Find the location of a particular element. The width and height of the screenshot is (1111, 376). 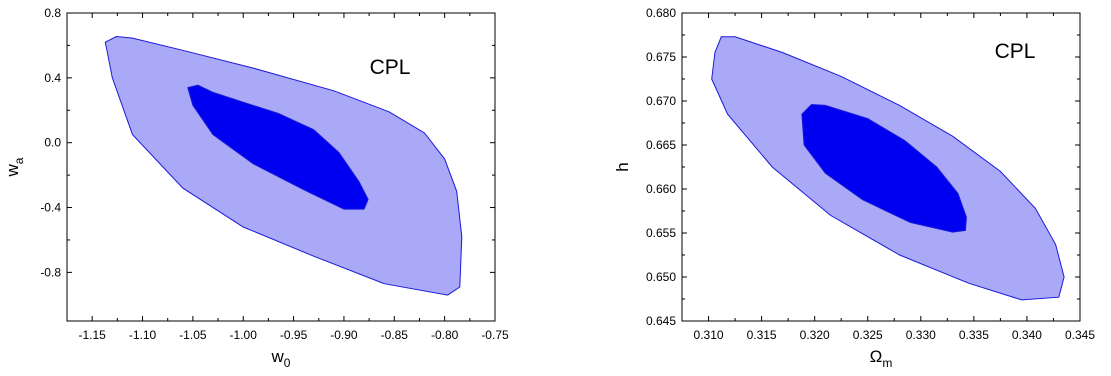

x-tick-label: 0.320 is located at coordinates (815, 335).